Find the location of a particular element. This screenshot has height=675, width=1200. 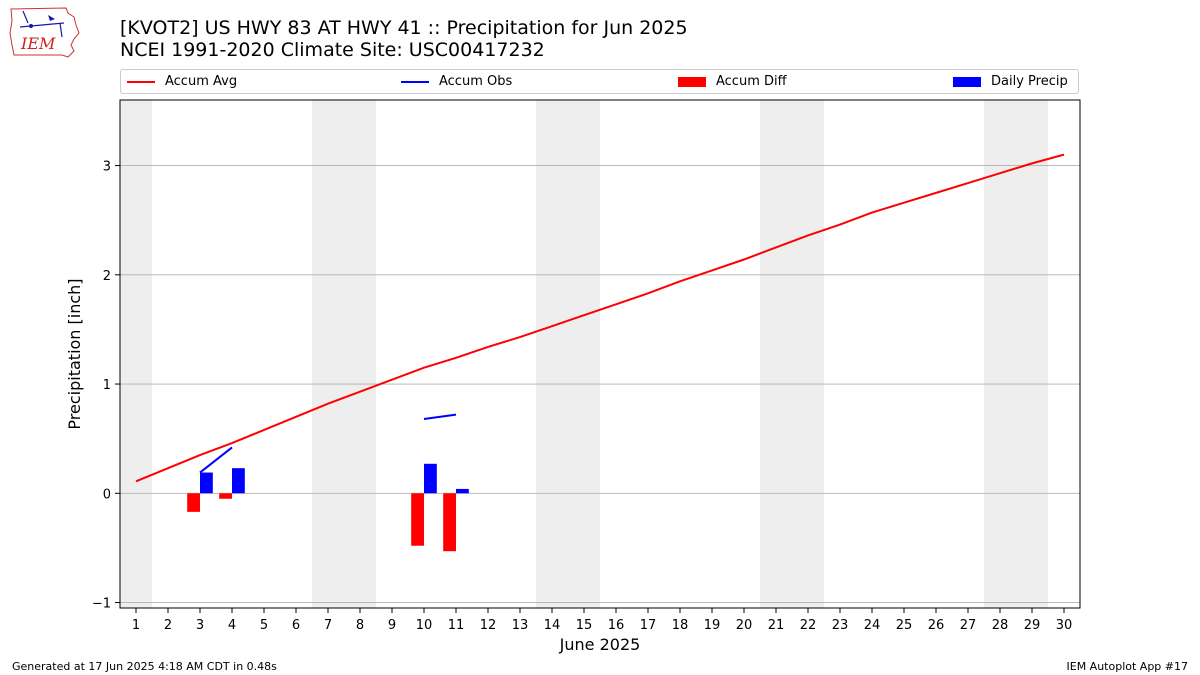

y-tick-label: 1 is located at coordinates (107, 385).